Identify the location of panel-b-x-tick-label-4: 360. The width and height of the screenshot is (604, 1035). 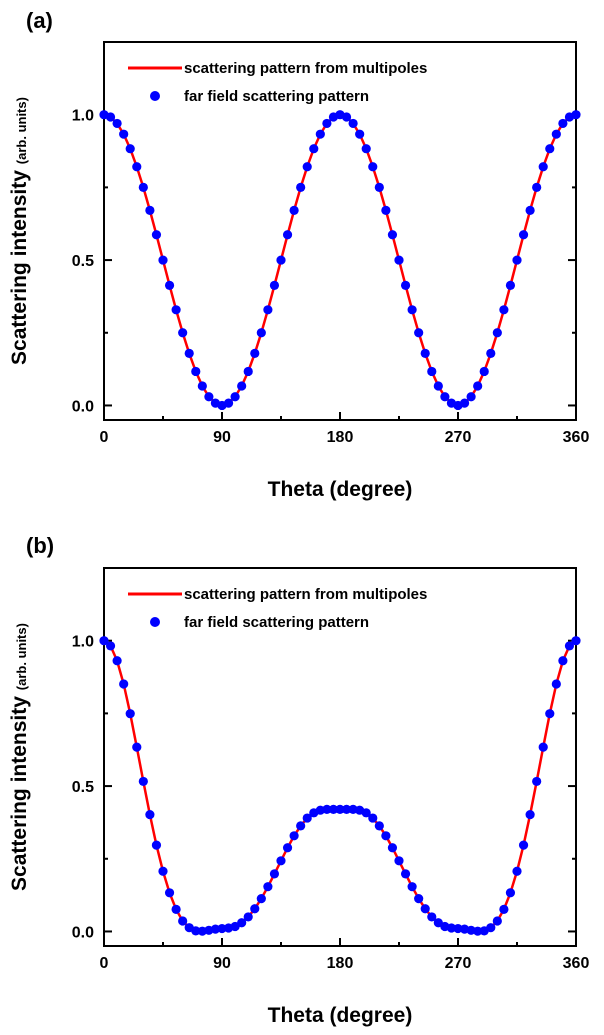
(576, 963).